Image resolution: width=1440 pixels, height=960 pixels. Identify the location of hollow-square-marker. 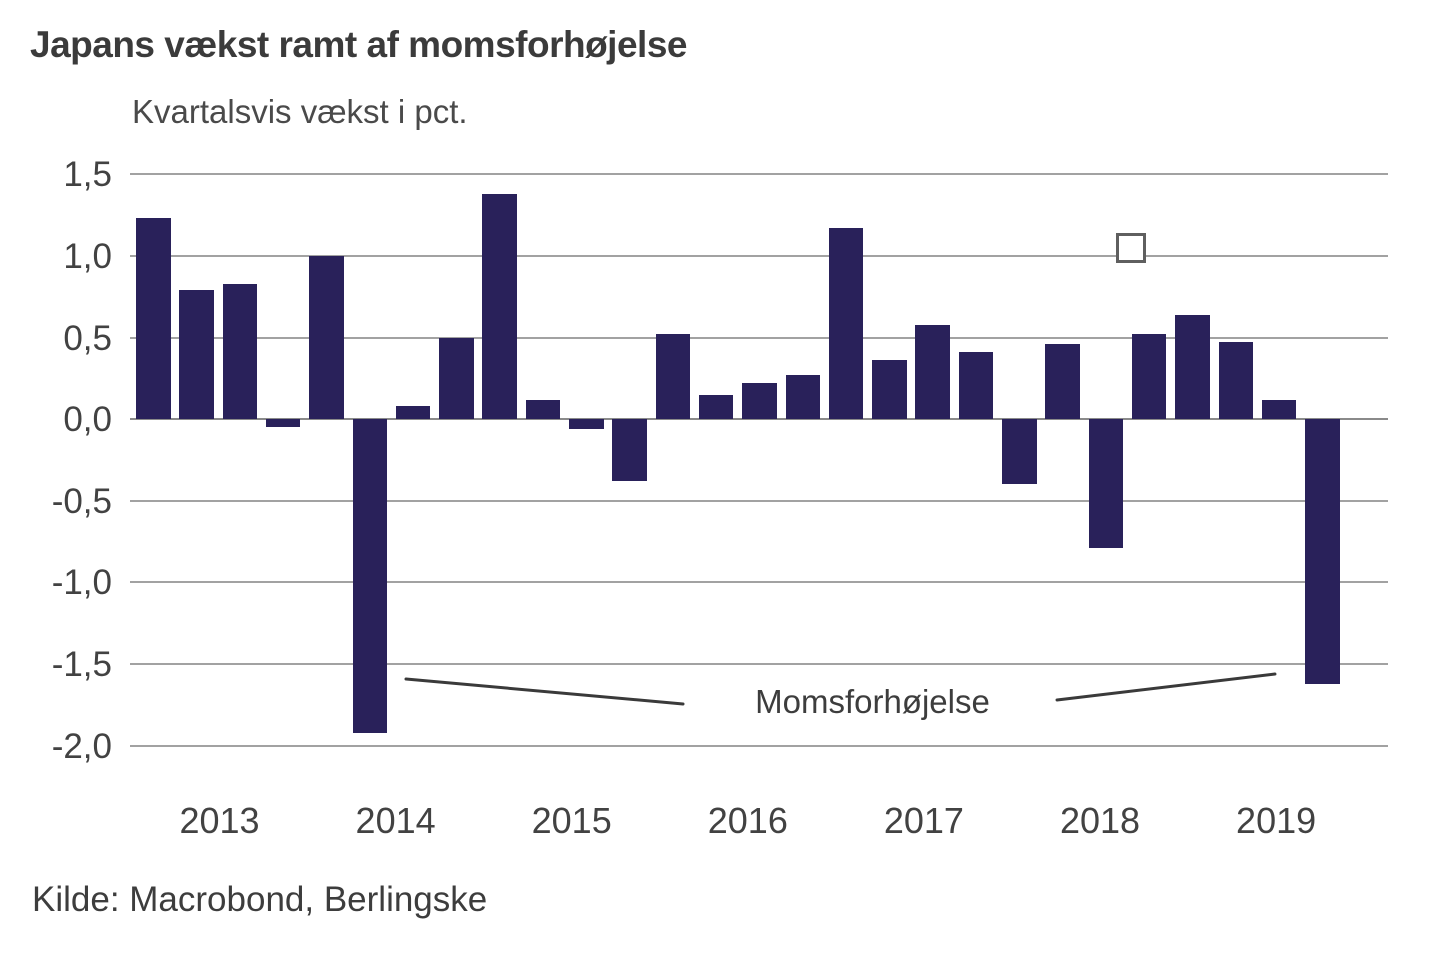
(1131, 248).